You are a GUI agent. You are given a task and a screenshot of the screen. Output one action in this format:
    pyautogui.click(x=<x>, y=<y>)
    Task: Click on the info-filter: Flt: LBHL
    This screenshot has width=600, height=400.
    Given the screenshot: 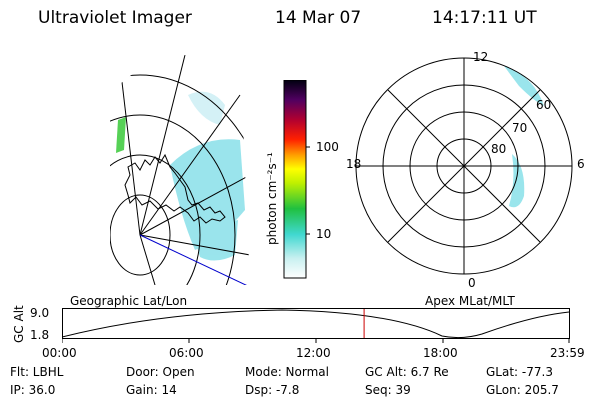 What is the action you would take?
    pyautogui.click(x=37, y=372)
    